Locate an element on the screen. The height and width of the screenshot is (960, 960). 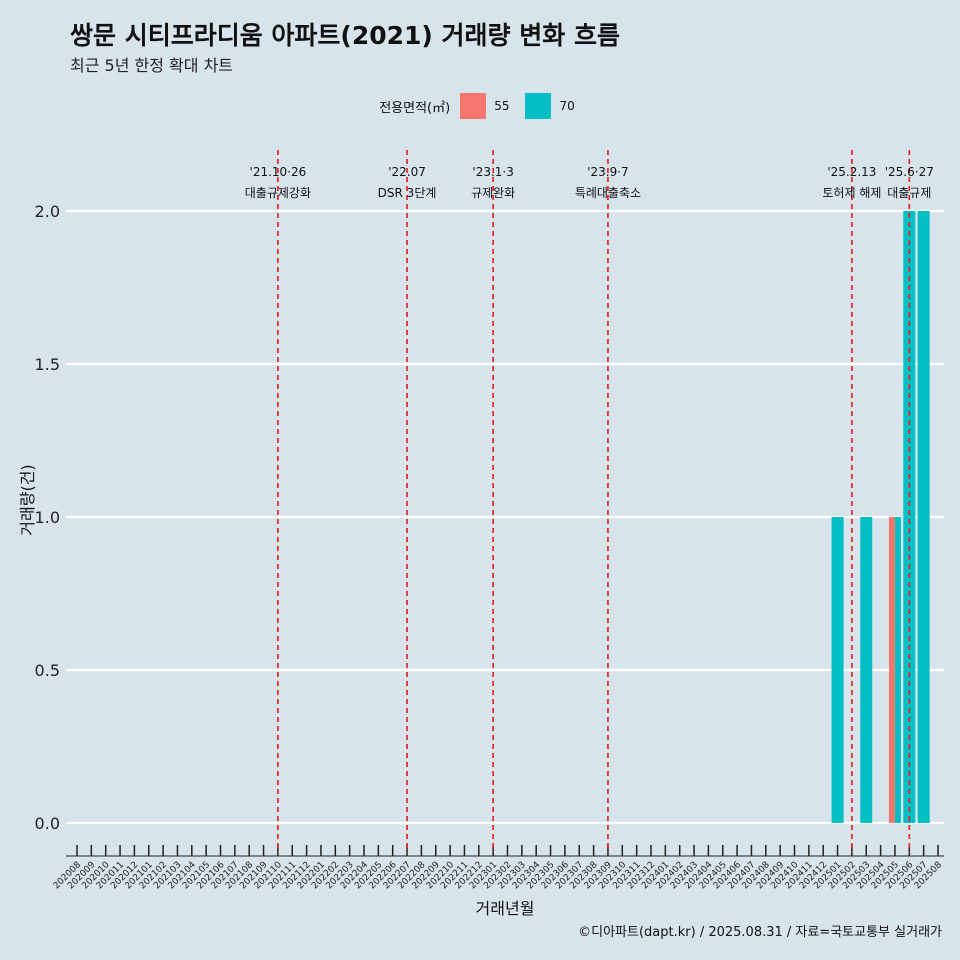
annotation-date: '21.10·26 is located at coordinates (278, 172).